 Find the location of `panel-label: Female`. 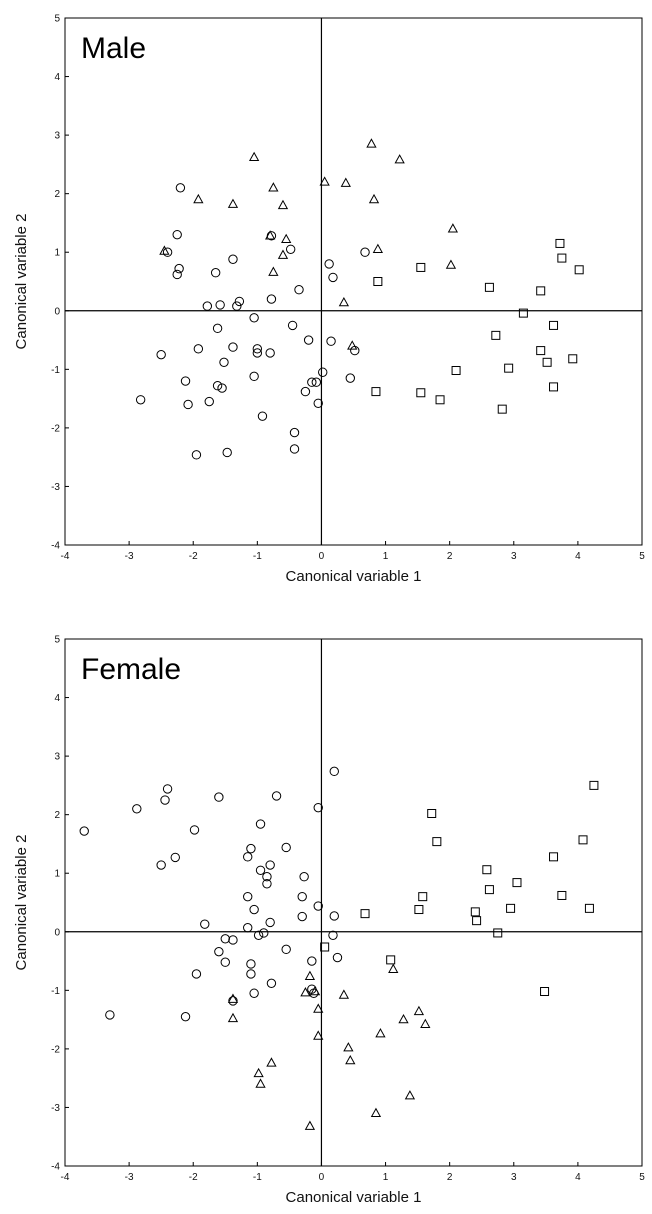

panel-label: Female is located at coordinates (131, 669).